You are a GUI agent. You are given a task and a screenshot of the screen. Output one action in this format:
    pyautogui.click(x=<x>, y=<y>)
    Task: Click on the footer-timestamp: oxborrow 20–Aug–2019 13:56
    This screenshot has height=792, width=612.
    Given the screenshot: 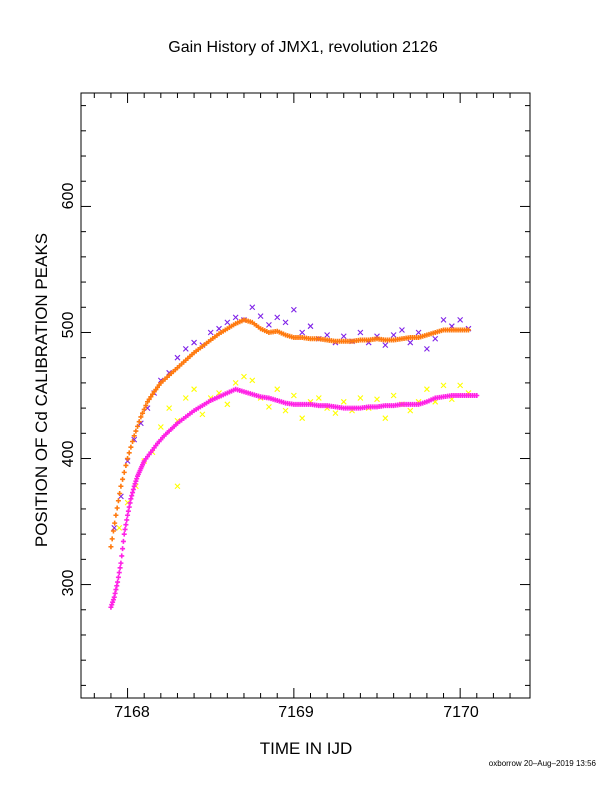 What is the action you would take?
    pyautogui.click(x=542, y=763)
    